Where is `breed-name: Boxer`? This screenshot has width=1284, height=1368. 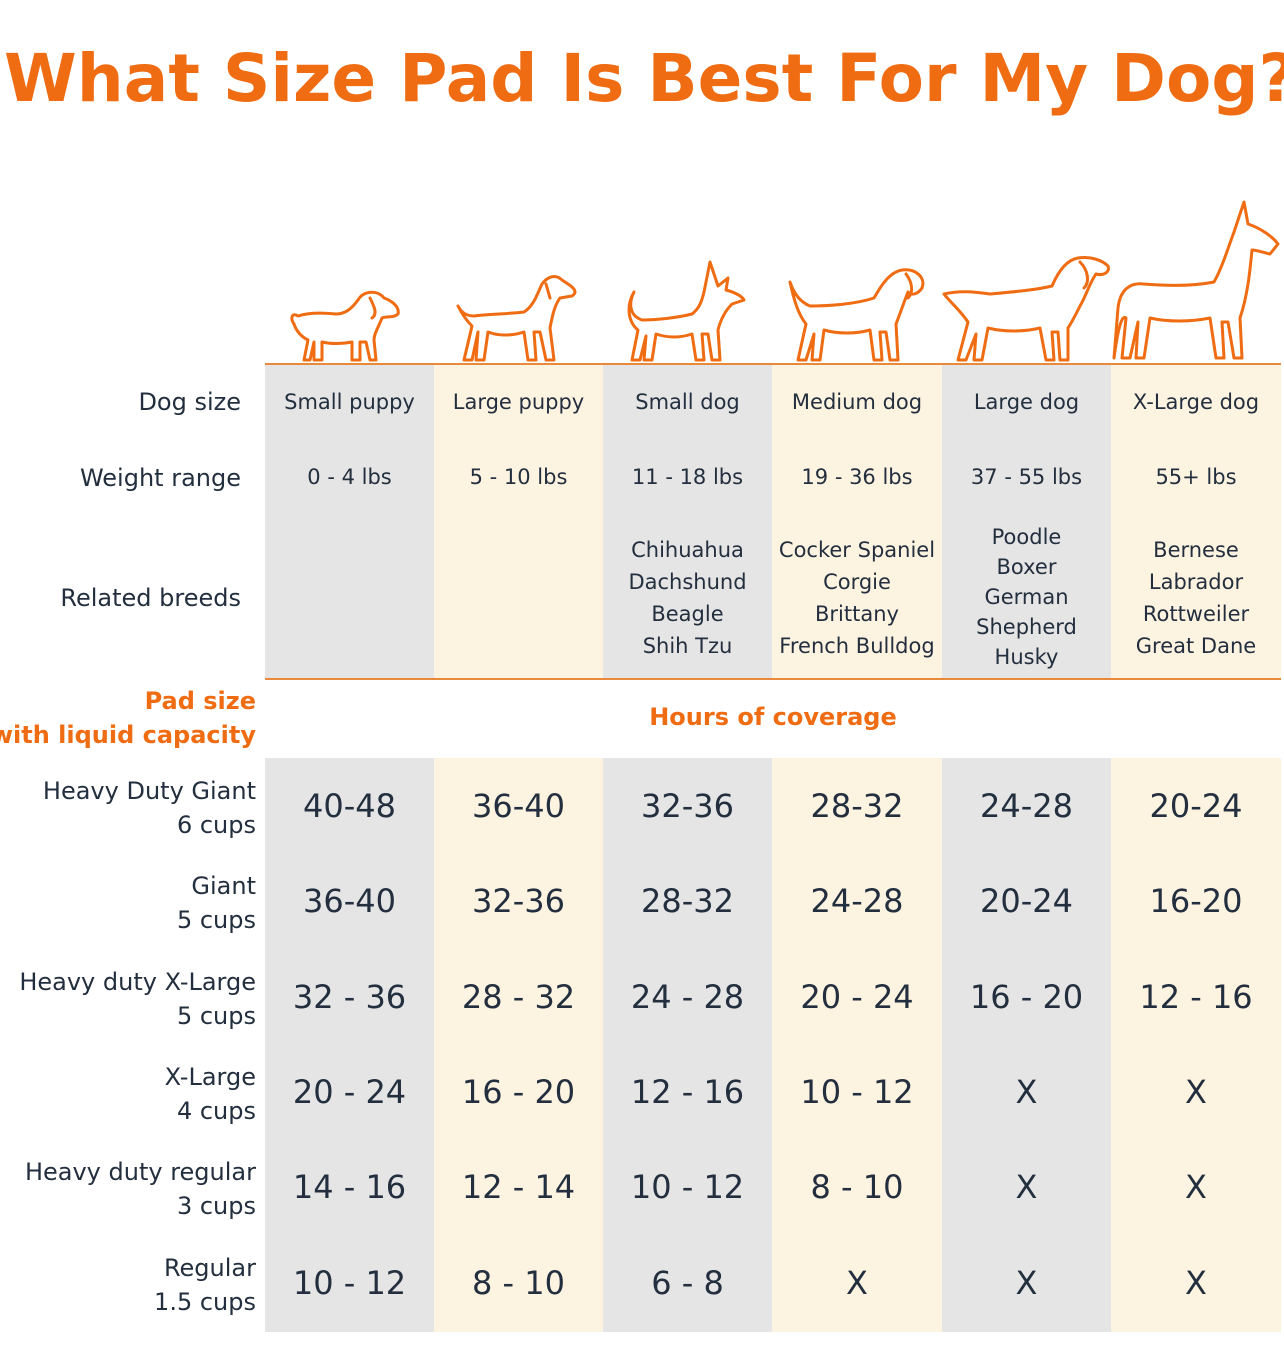
breed-name: Boxer is located at coordinates (1026, 567).